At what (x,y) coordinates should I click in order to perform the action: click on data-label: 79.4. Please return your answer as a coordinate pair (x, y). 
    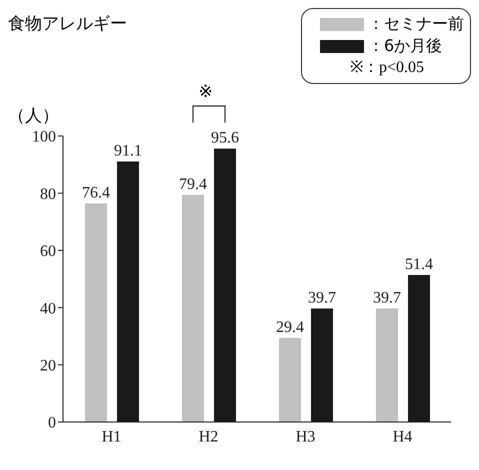
    Looking at the image, I should click on (193, 184).